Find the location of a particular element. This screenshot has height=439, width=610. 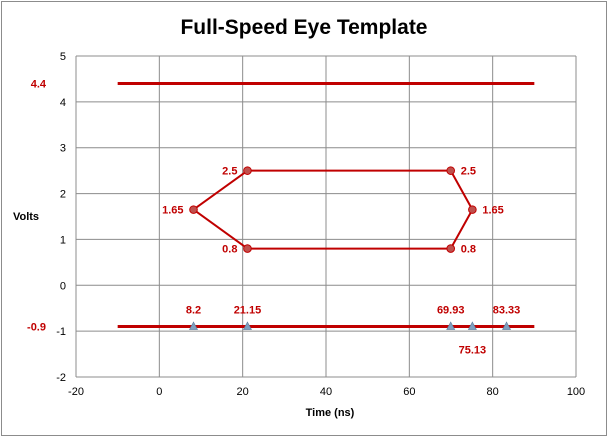

y-axis-label: Volts is located at coordinates (26, 217).